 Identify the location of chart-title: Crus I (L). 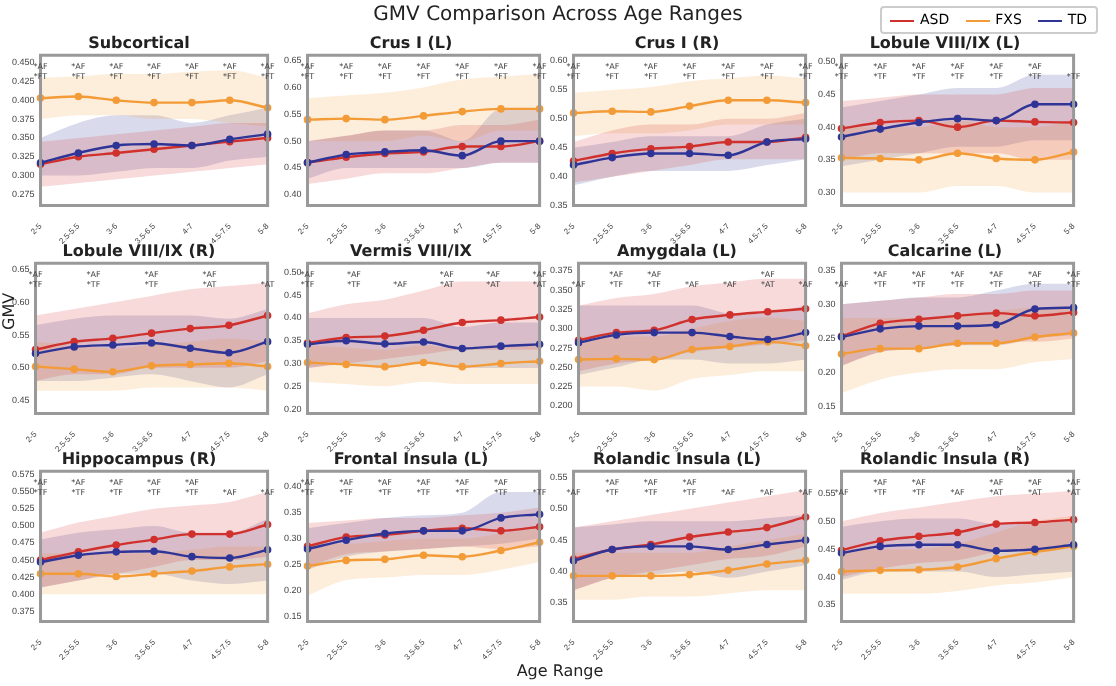
(411, 42).